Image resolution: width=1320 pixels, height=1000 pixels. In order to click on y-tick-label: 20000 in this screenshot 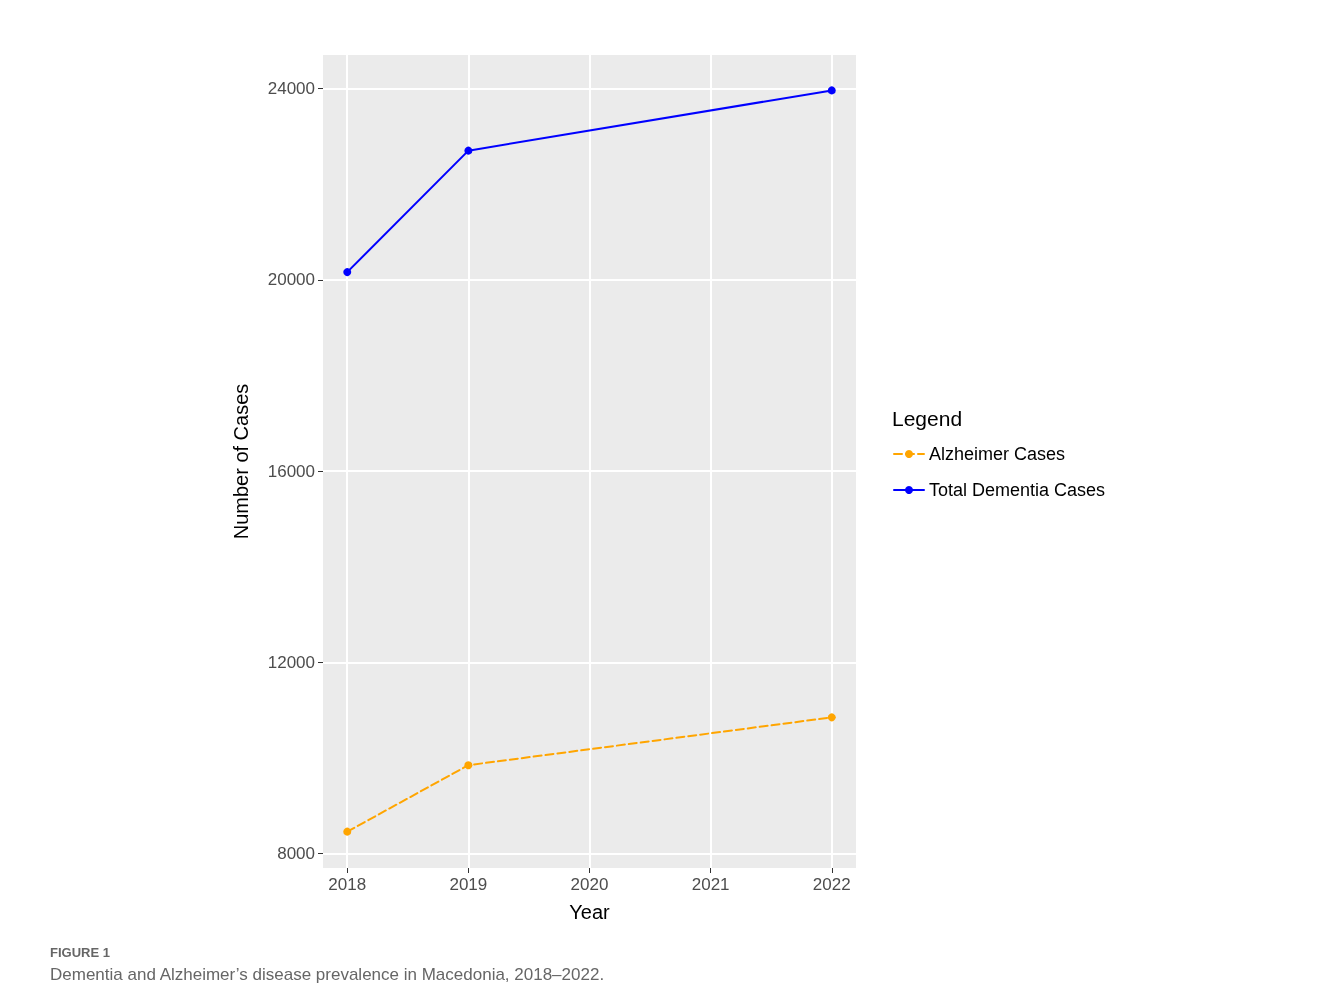, I will do `click(291, 280)`.